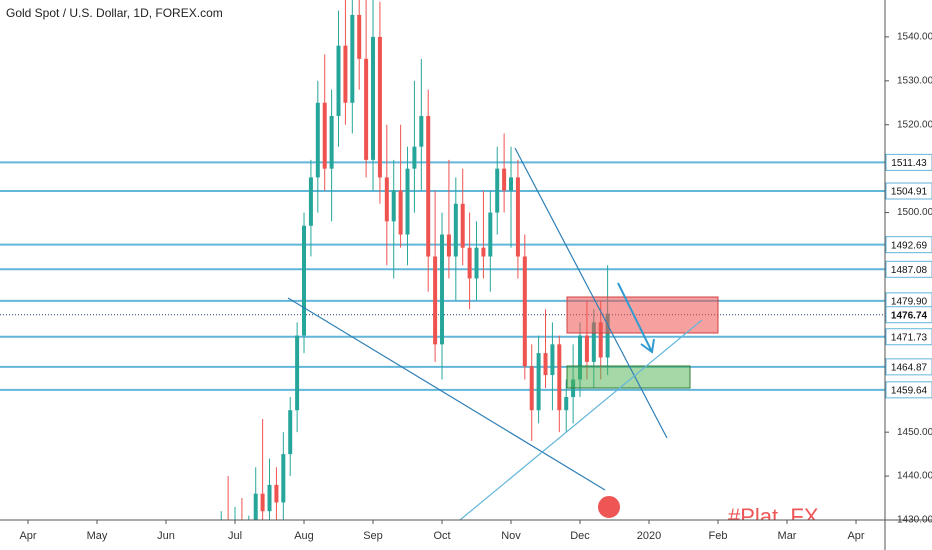 This screenshot has width=932, height=550. I want to click on level-label: 1464.87, so click(909, 367).